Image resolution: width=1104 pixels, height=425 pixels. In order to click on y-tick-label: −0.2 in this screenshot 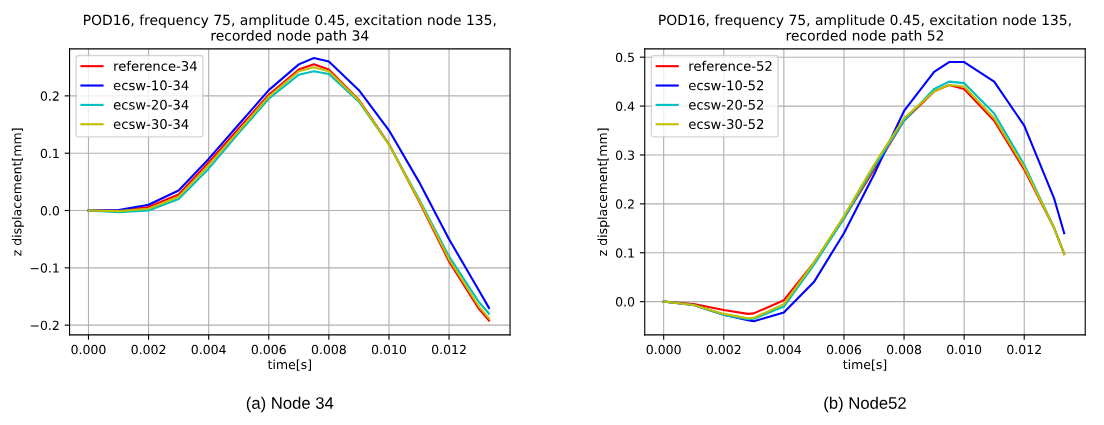, I will do `click(44, 325)`.